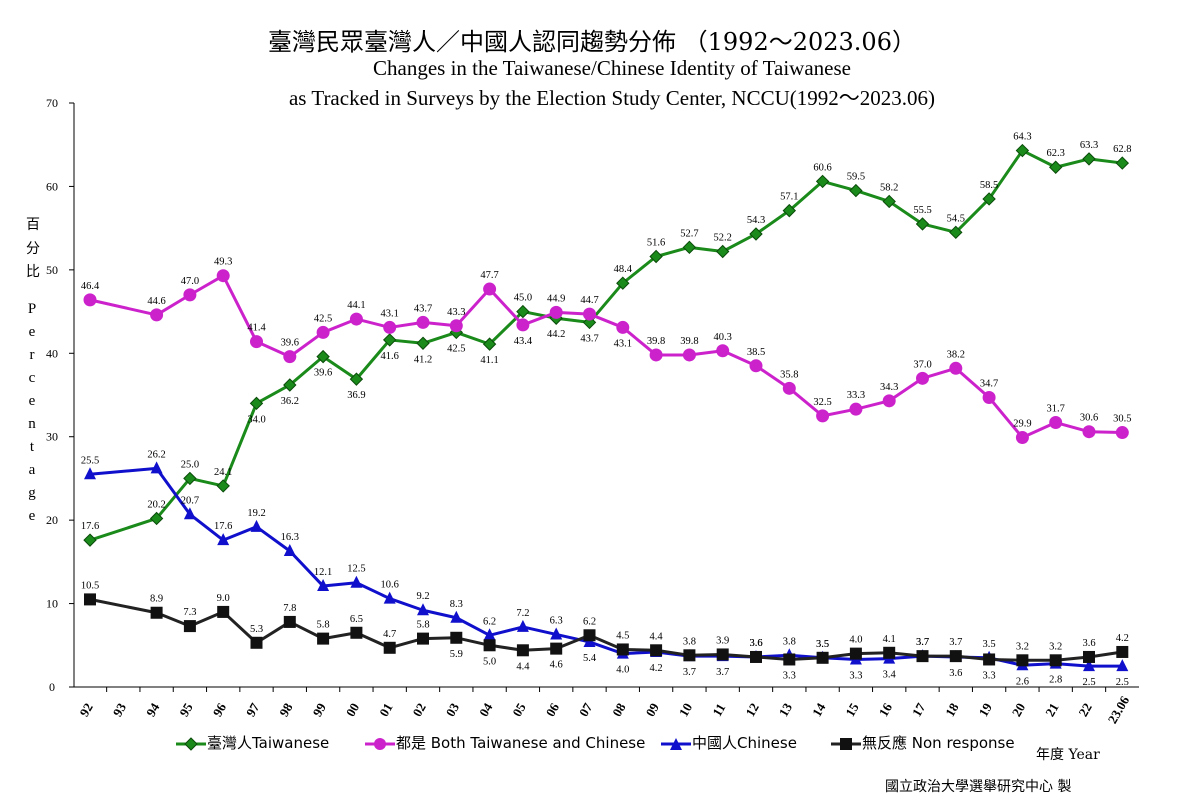 The image size is (1184, 807). What do you see at coordinates (90, 460) in the screenshot?
I see `data-label: 25.5` at bounding box center [90, 460].